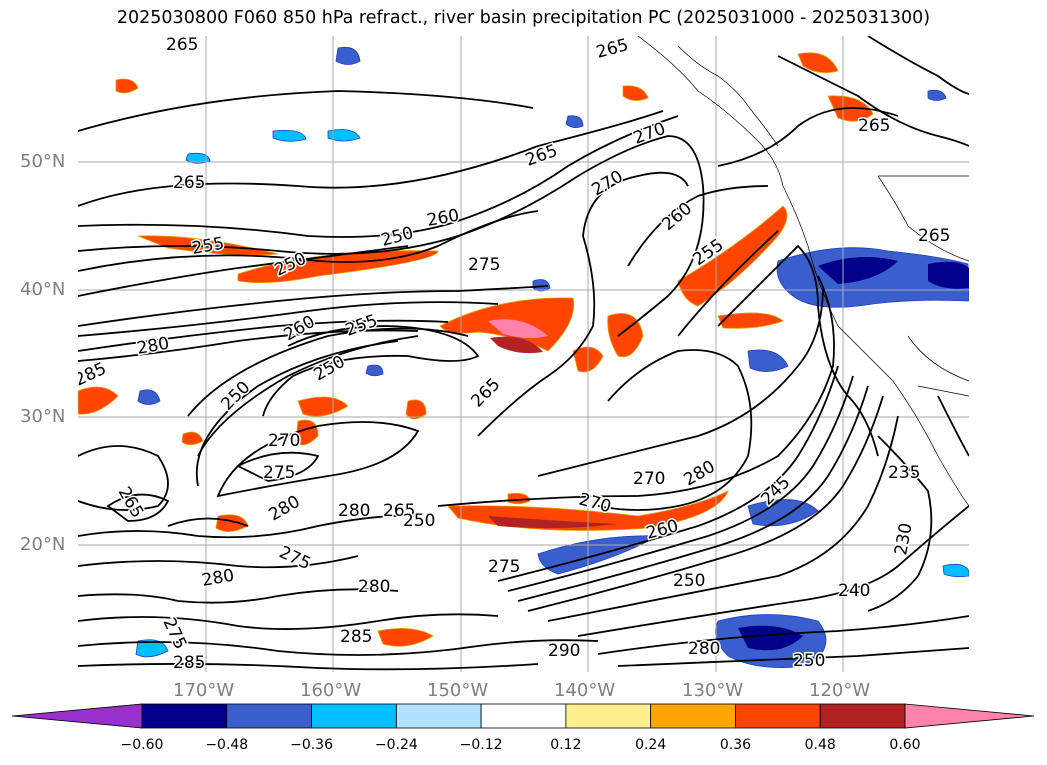 This screenshot has width=1047, height=765. I want to click on colorbar-tick-label: −0.24, so click(396, 745).